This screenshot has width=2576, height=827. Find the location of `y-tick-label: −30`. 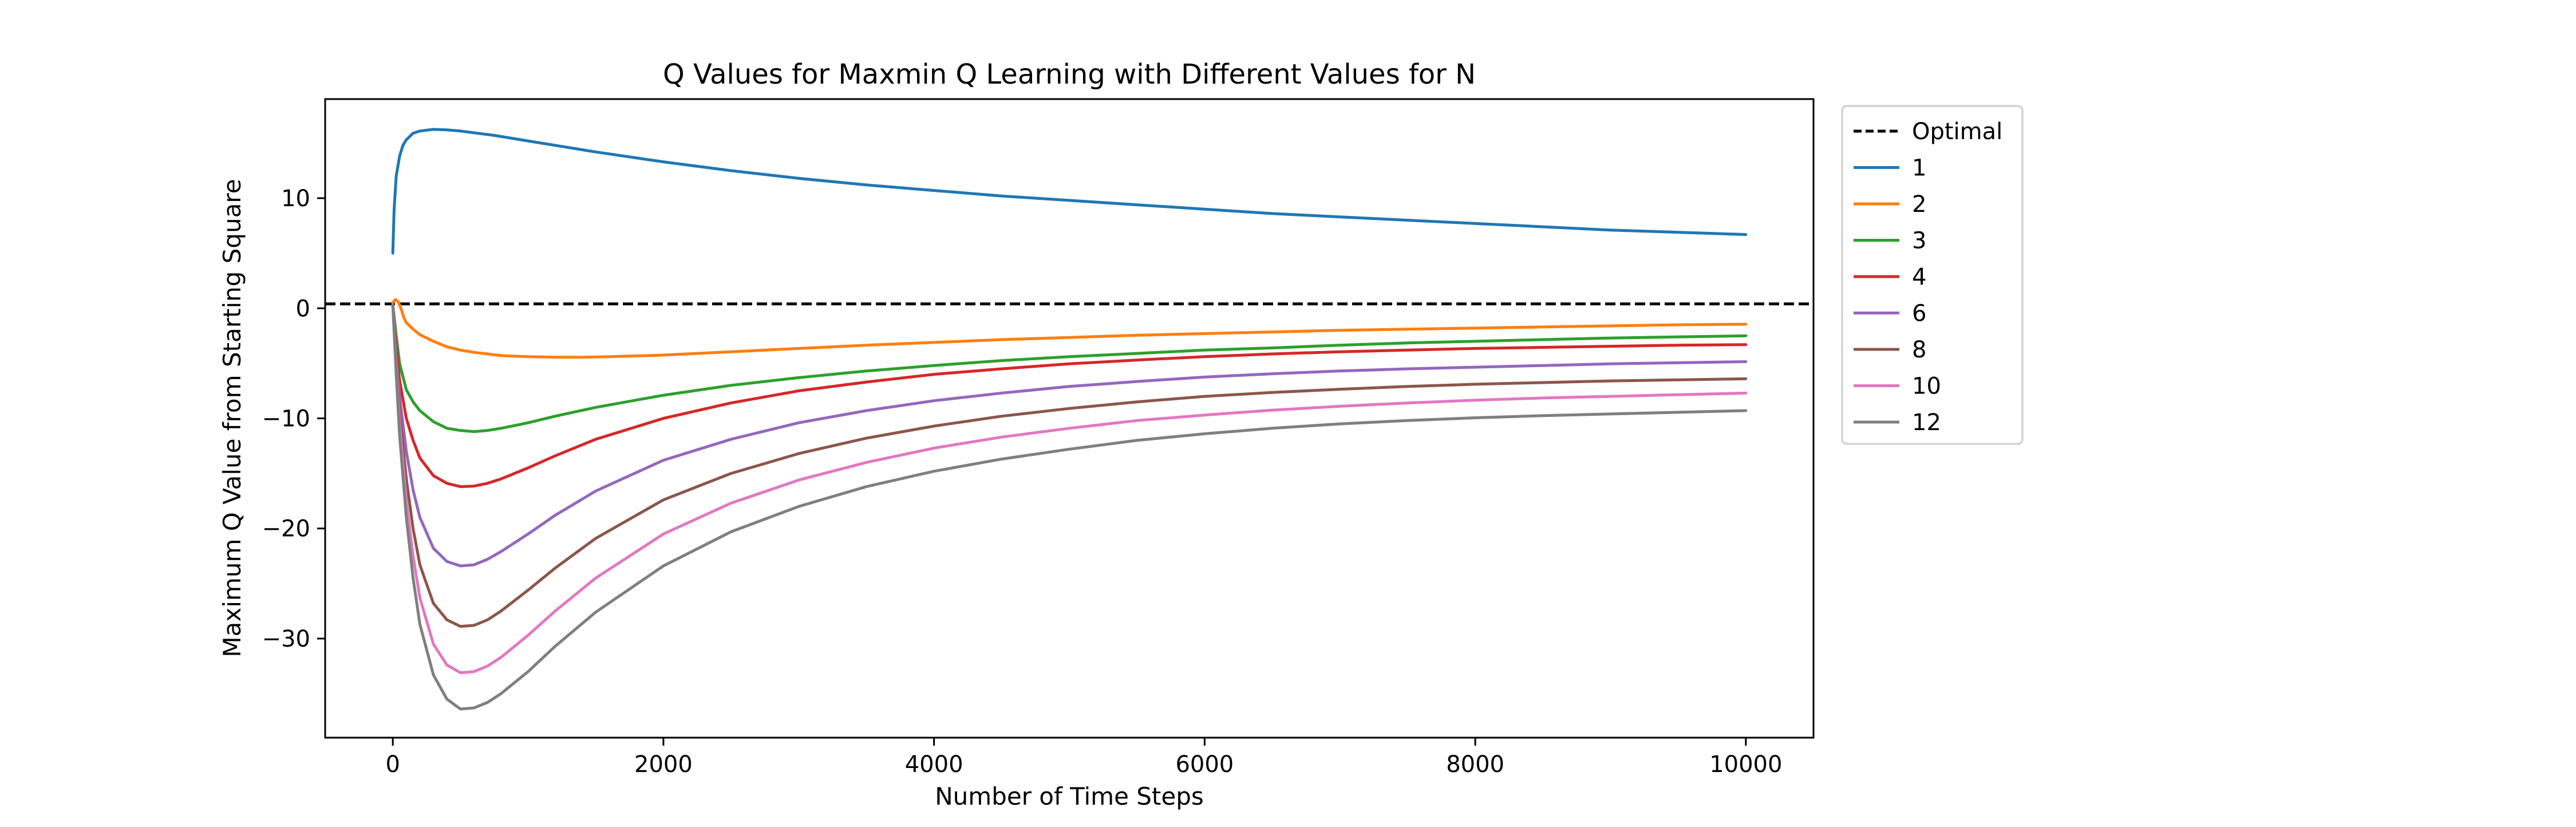

y-tick-label: −30 is located at coordinates (286, 639).